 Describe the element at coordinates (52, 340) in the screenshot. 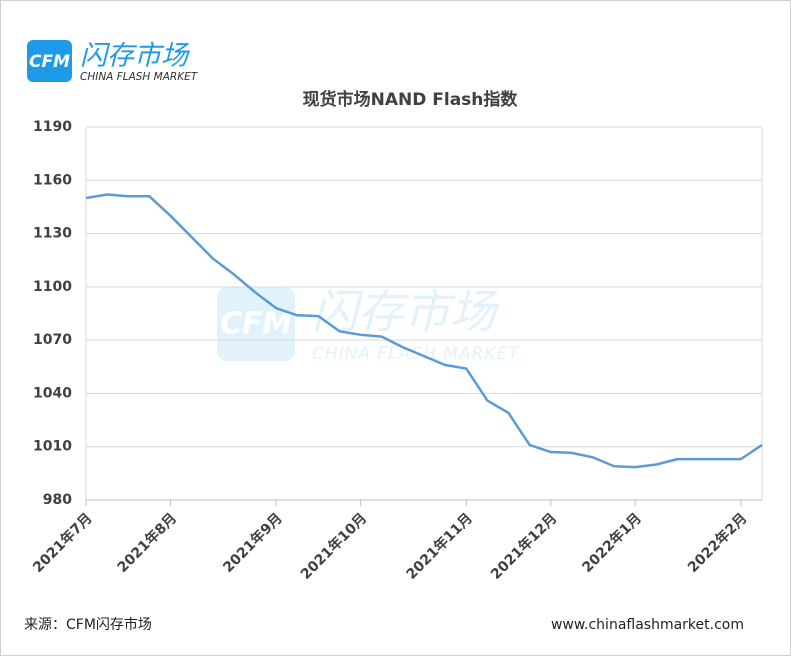

I see `y-tick-label: 1070` at that location.